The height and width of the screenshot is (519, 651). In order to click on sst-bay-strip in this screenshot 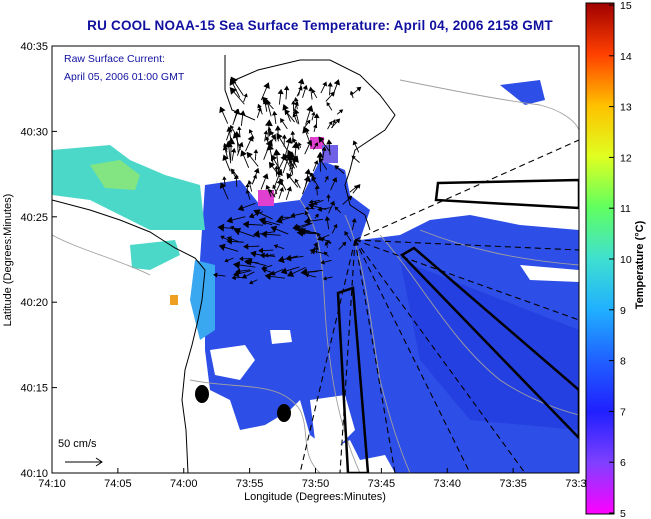, I will do `click(155, 255)`.